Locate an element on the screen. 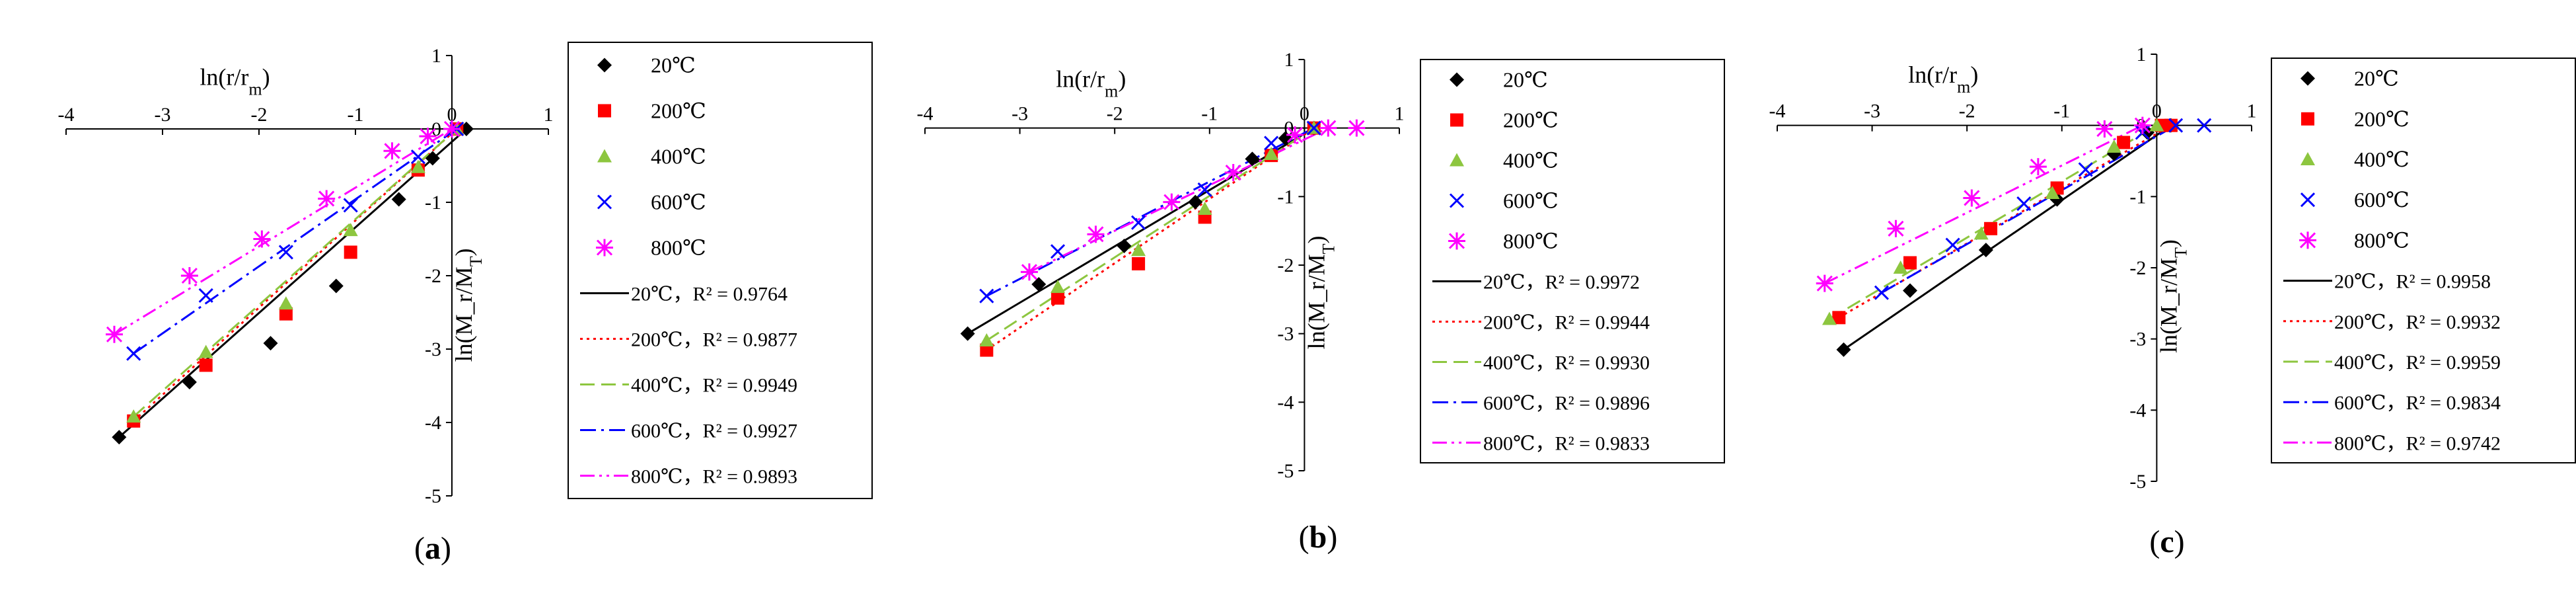 This screenshot has width=2576, height=599. legend-label: 20℃ is located at coordinates (2376, 79).